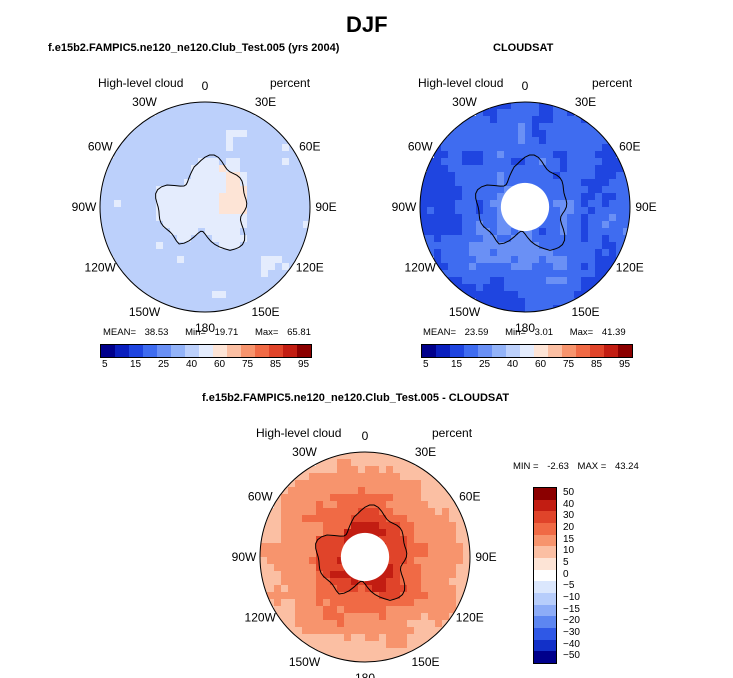  What do you see at coordinates (571, 656) in the screenshot?
I see `colorbar-tick-label: −50` at bounding box center [571, 656].